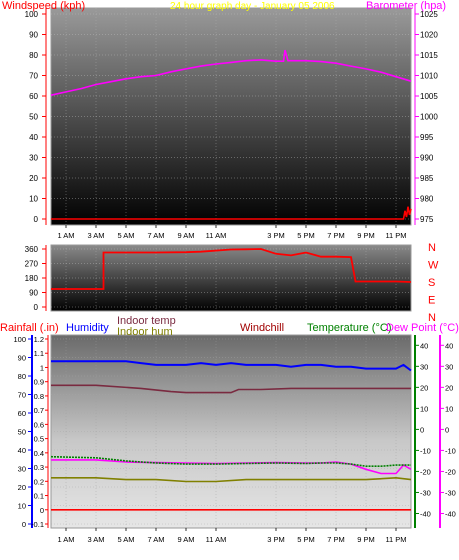 The image size is (459, 560). I want to click on barometer-line, so click(231, 72).